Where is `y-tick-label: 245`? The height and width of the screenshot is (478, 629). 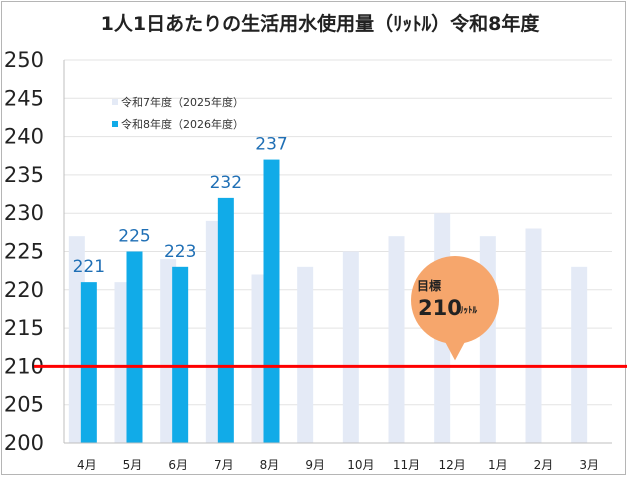 y-tick-label: 245 is located at coordinates (24, 98).